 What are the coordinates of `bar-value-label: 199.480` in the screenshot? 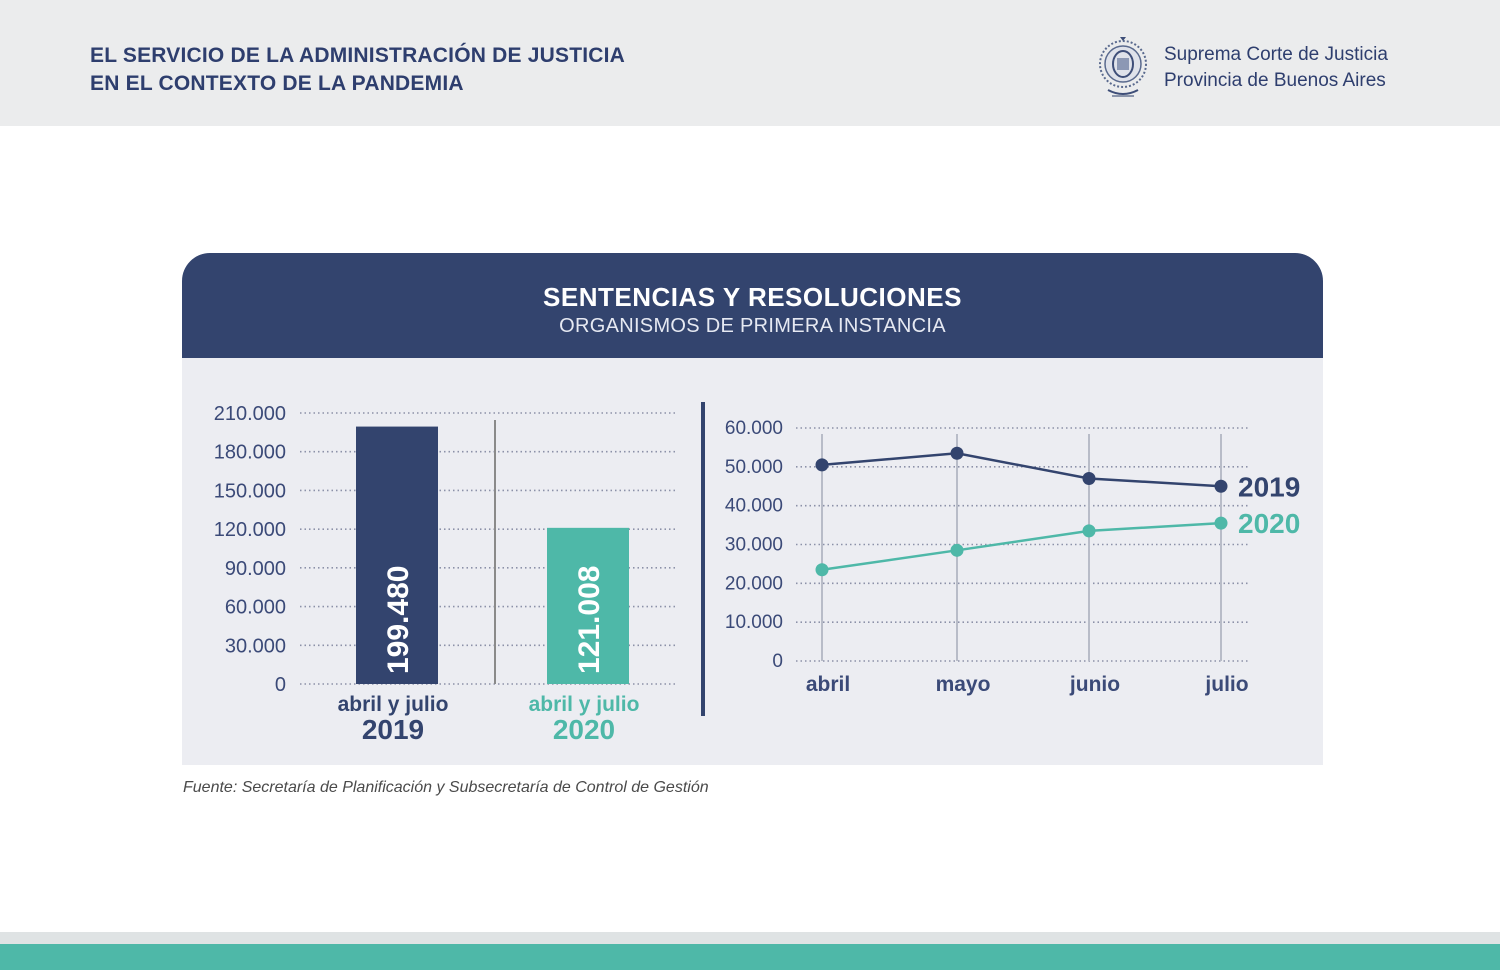 It's located at (398, 620).